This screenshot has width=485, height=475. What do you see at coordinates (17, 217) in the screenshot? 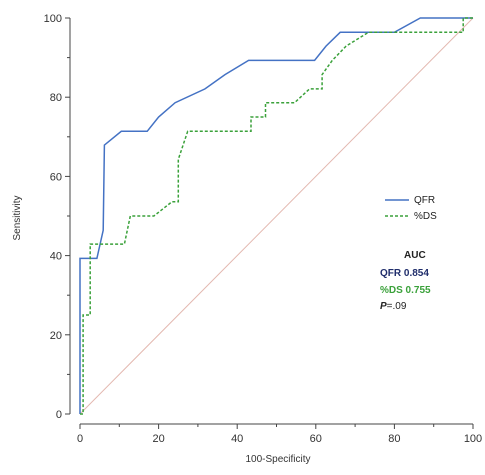
I see `y-axis-label: Sensitivity` at bounding box center [17, 217].